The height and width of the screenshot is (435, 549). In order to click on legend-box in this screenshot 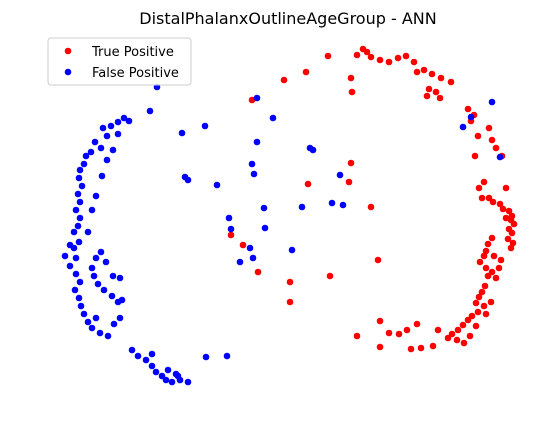, I will do `click(119, 61)`.